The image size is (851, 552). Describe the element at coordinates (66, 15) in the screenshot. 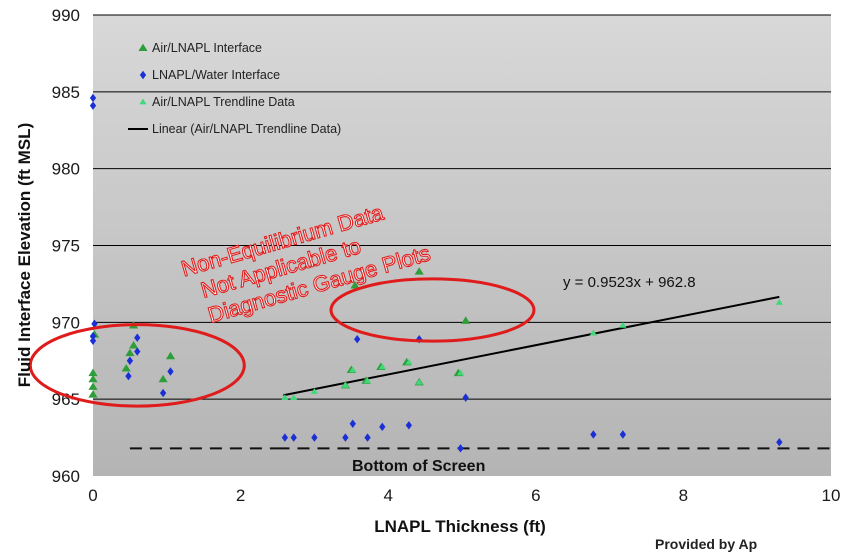

I see `y-tick-label-990: 990` at that location.